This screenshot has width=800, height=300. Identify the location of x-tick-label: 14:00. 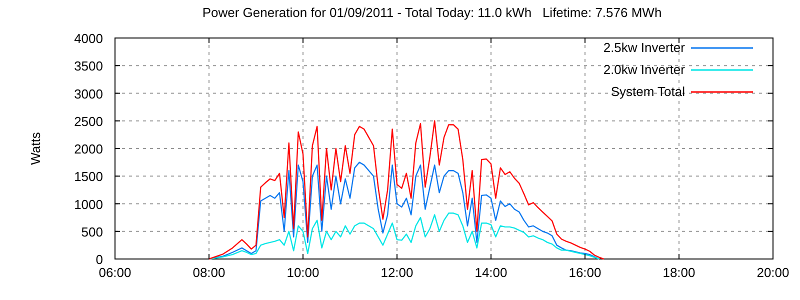
(491, 272).